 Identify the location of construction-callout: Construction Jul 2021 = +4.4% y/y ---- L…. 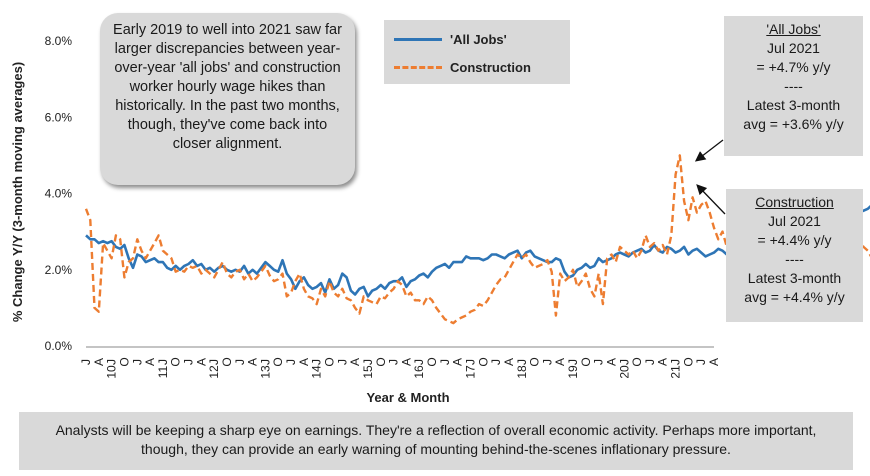
(794, 255).